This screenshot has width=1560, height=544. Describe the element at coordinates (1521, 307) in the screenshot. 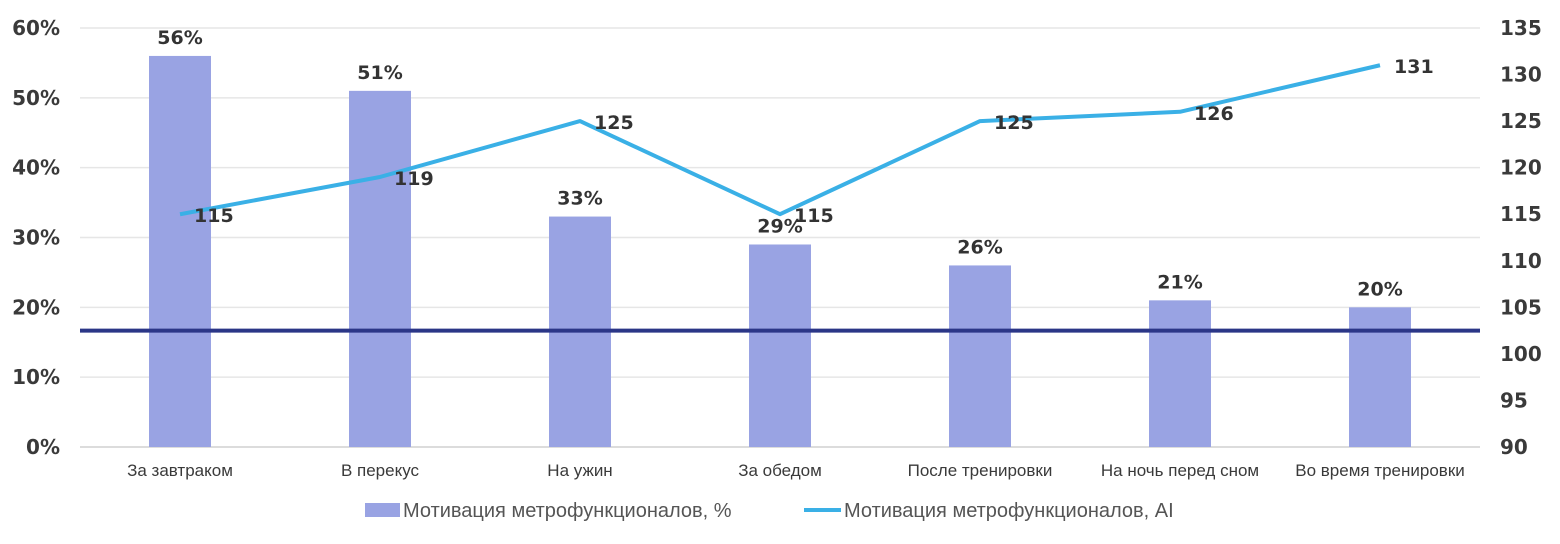

I see `y-right-tick-label: 105` at that location.